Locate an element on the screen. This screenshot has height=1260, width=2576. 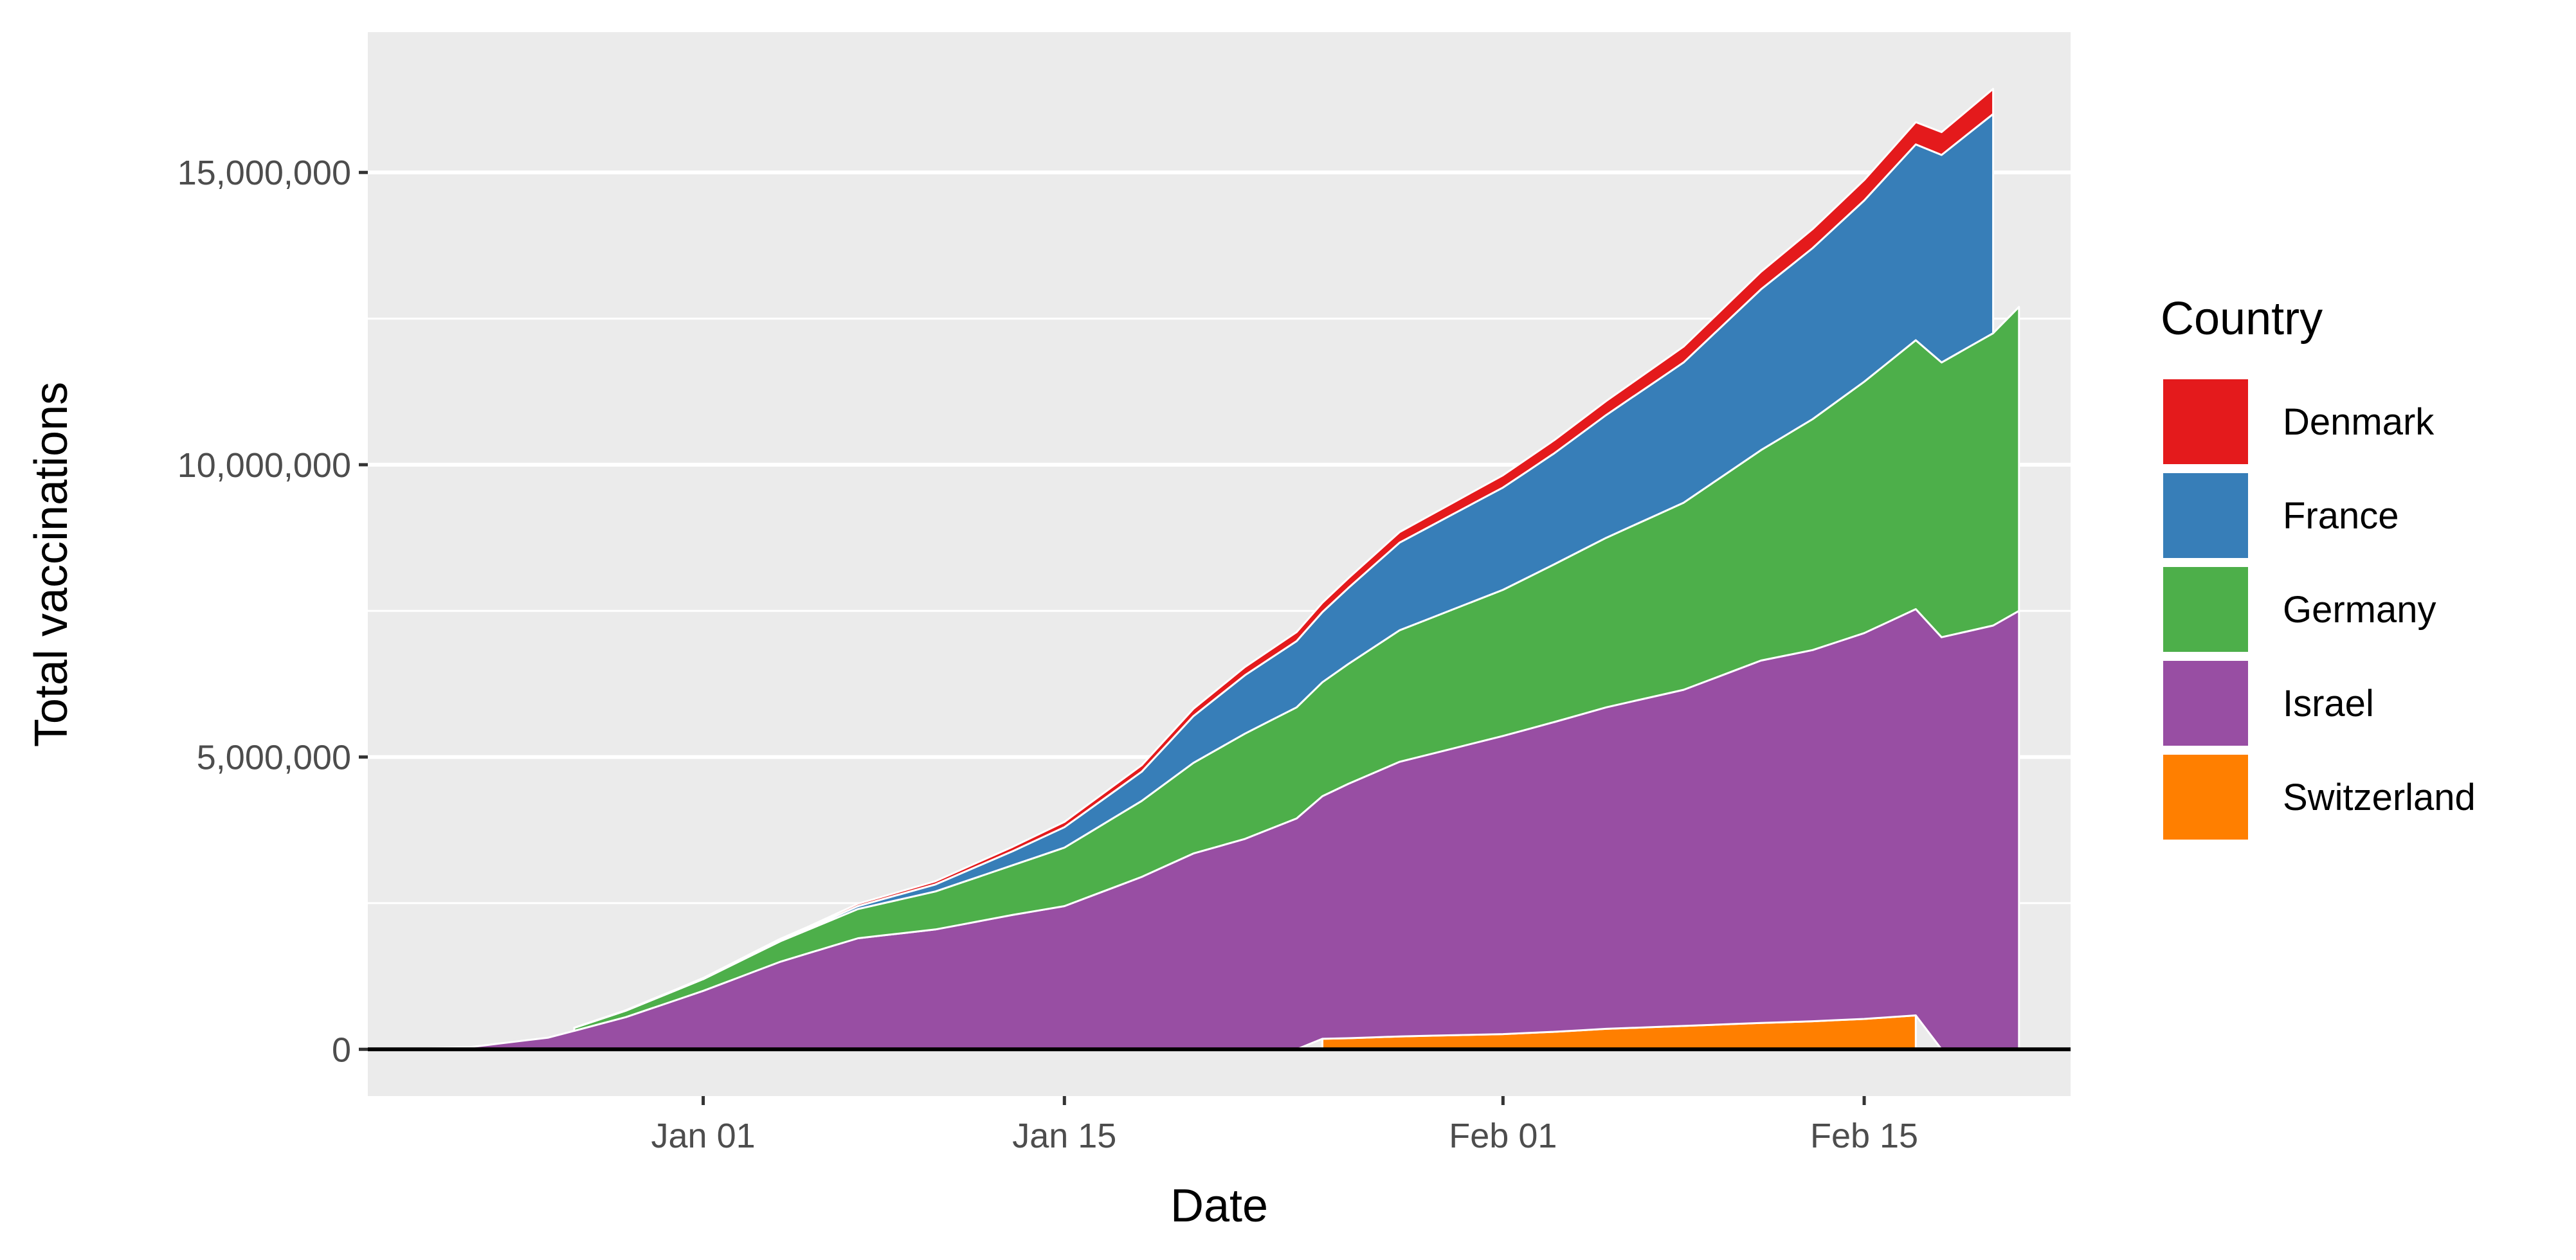
y-tick-label: 0 is located at coordinates (341, 1050).